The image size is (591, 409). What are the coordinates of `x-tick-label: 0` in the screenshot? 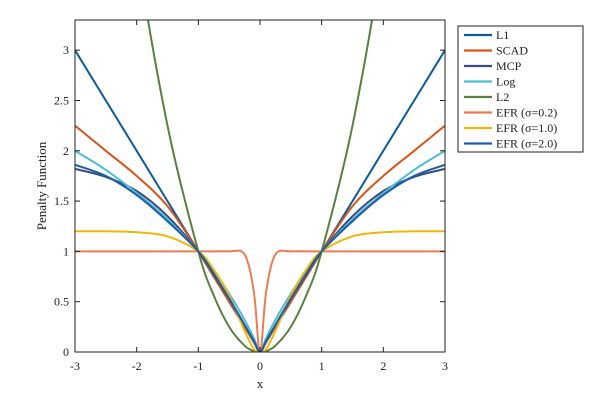 It's located at (260, 366).